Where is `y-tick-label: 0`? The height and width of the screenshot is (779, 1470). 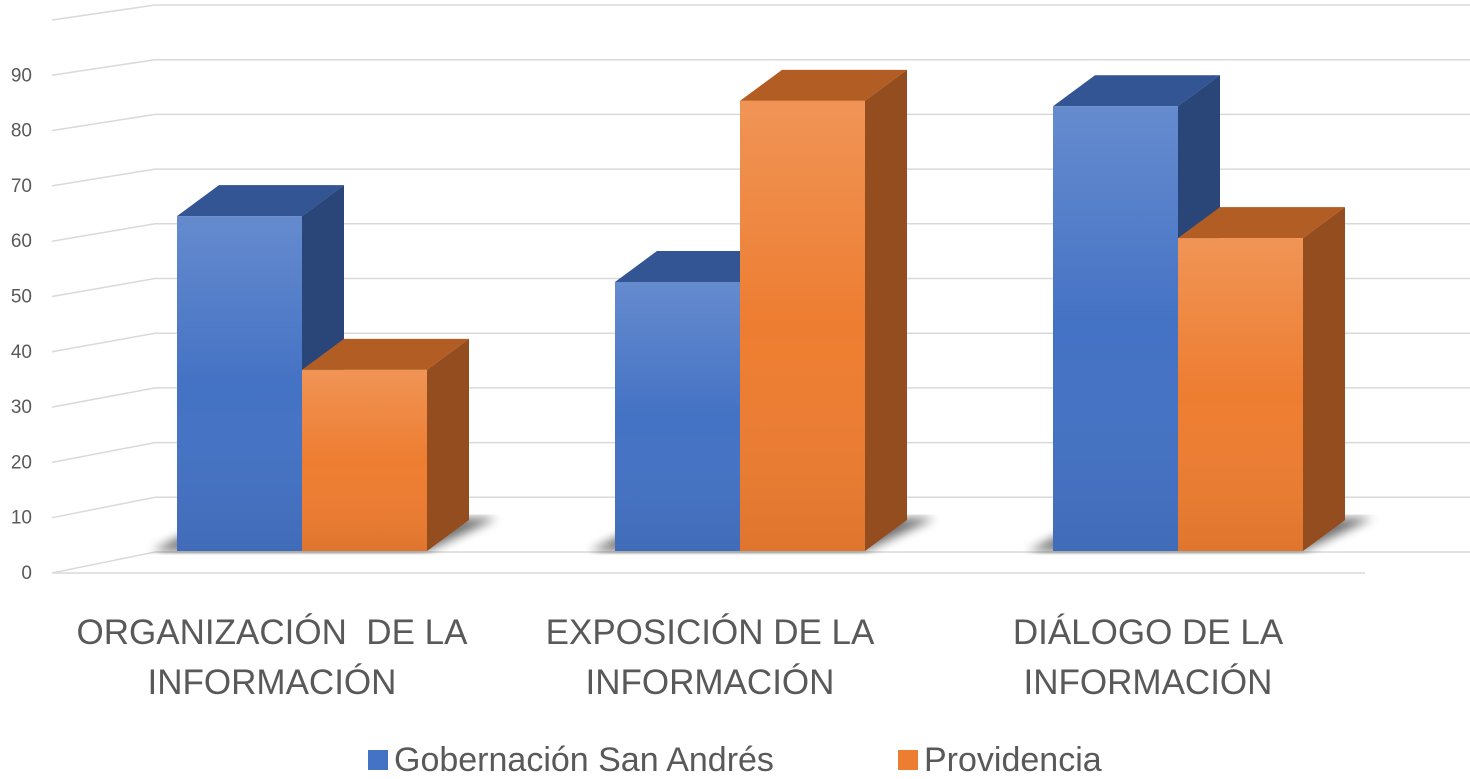
y-tick-label: 0 is located at coordinates (26, 573).